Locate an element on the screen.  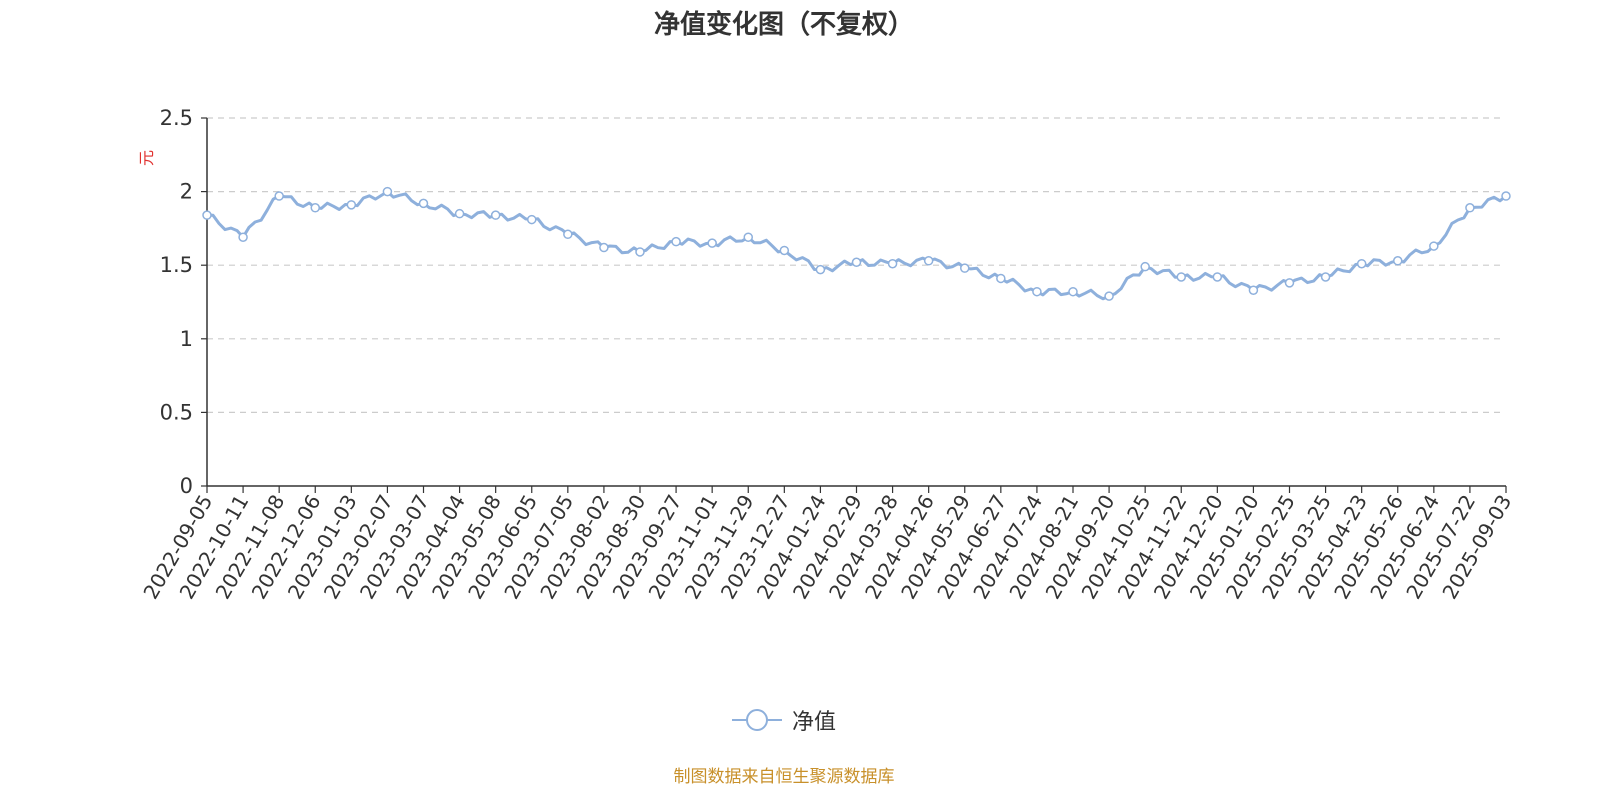
y-tick-label: 2 is located at coordinates (186, 192).